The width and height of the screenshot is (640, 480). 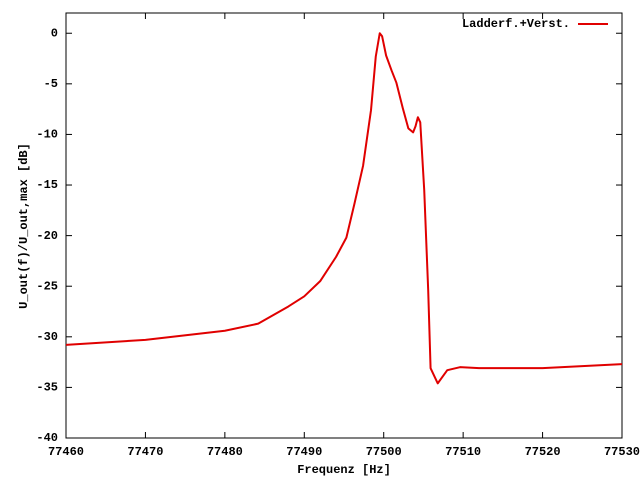 I want to click on x-tick-label: 77460, so click(x=66, y=452).